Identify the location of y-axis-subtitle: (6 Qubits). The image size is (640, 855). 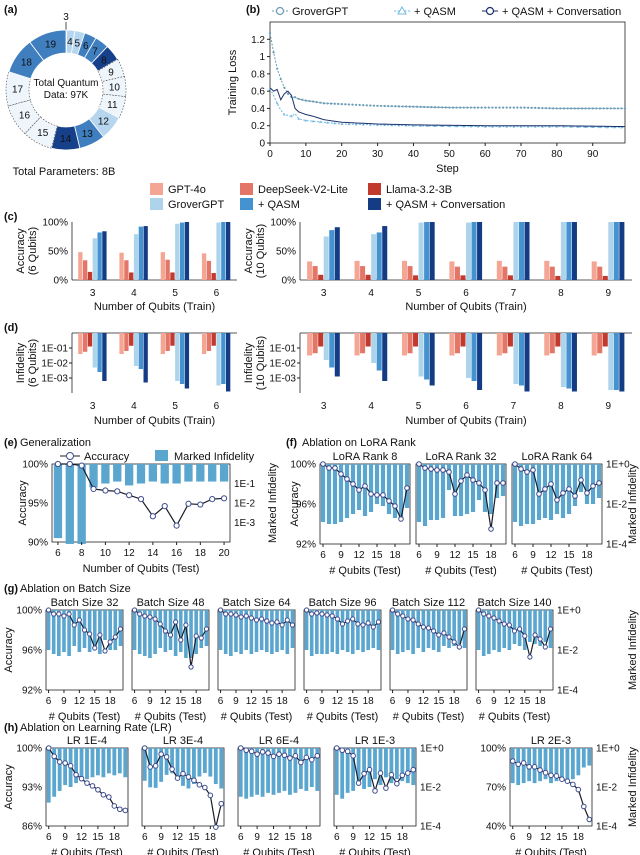
(33, 363).